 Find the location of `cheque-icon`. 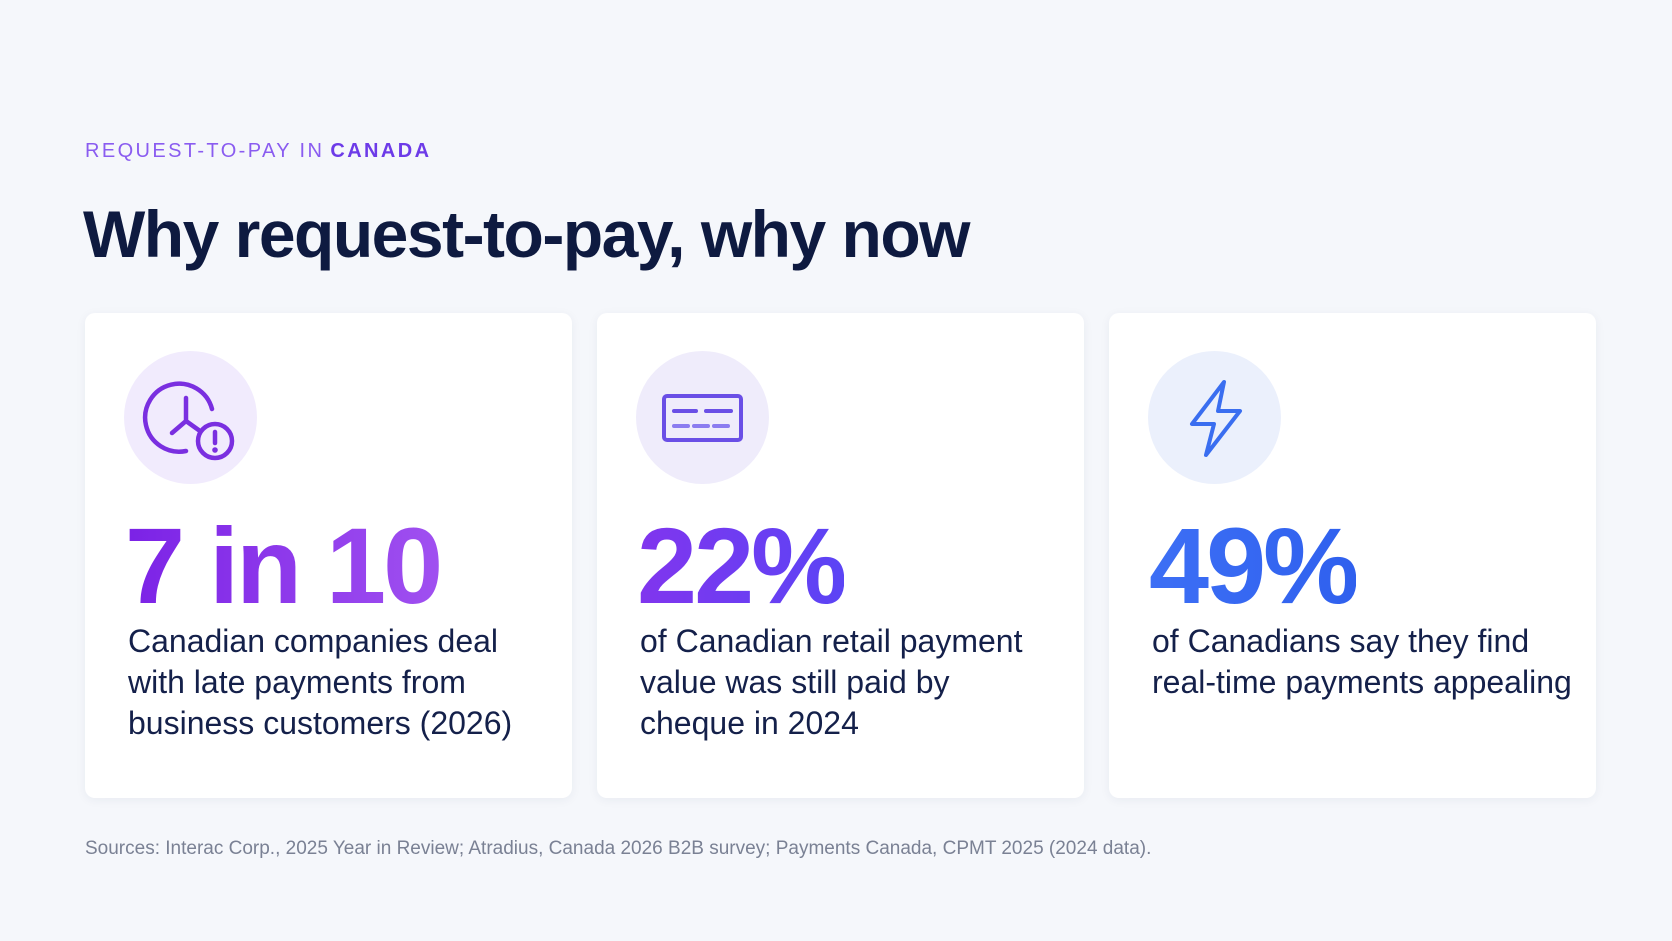

cheque-icon is located at coordinates (702, 418).